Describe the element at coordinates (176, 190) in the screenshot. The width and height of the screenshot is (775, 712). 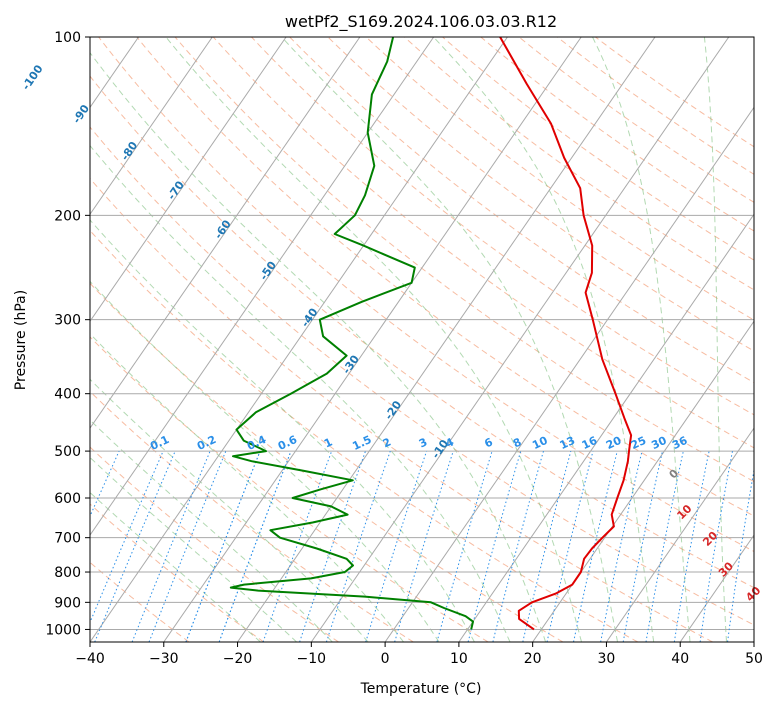
I see `isotherm-label: -70` at that location.